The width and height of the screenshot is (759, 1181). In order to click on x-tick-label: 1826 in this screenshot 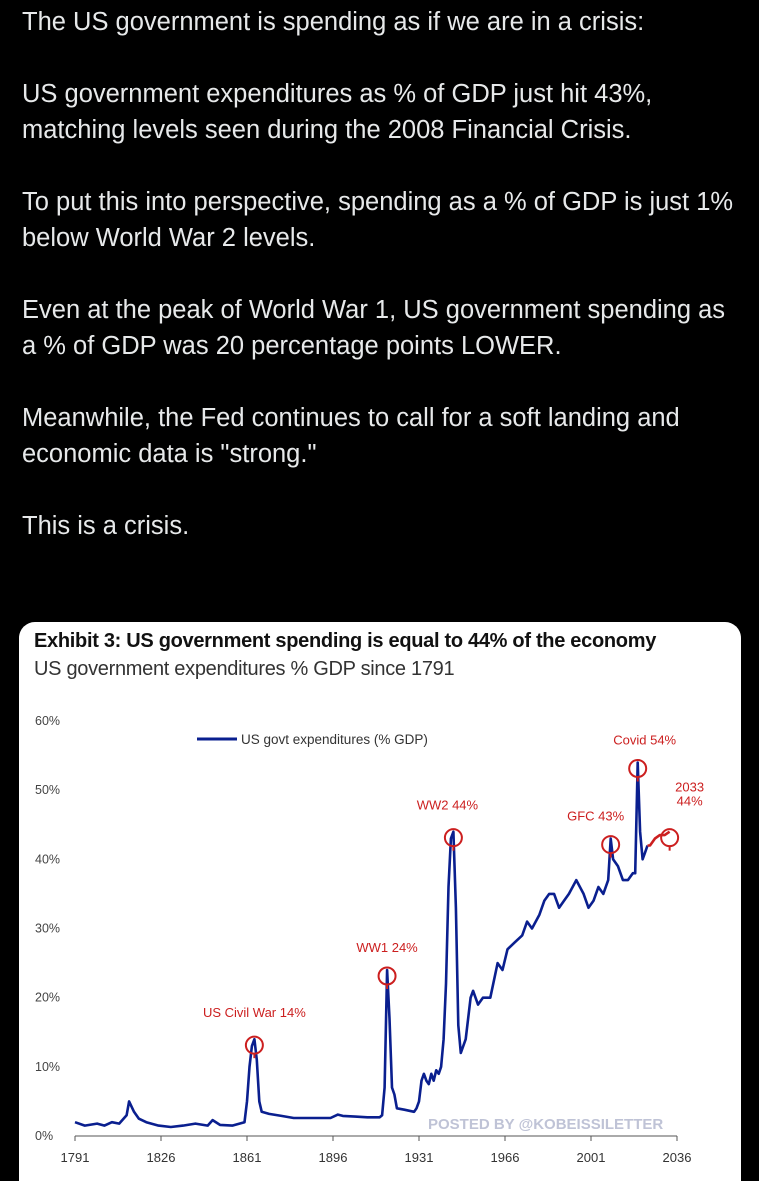, I will do `click(161, 1157)`.